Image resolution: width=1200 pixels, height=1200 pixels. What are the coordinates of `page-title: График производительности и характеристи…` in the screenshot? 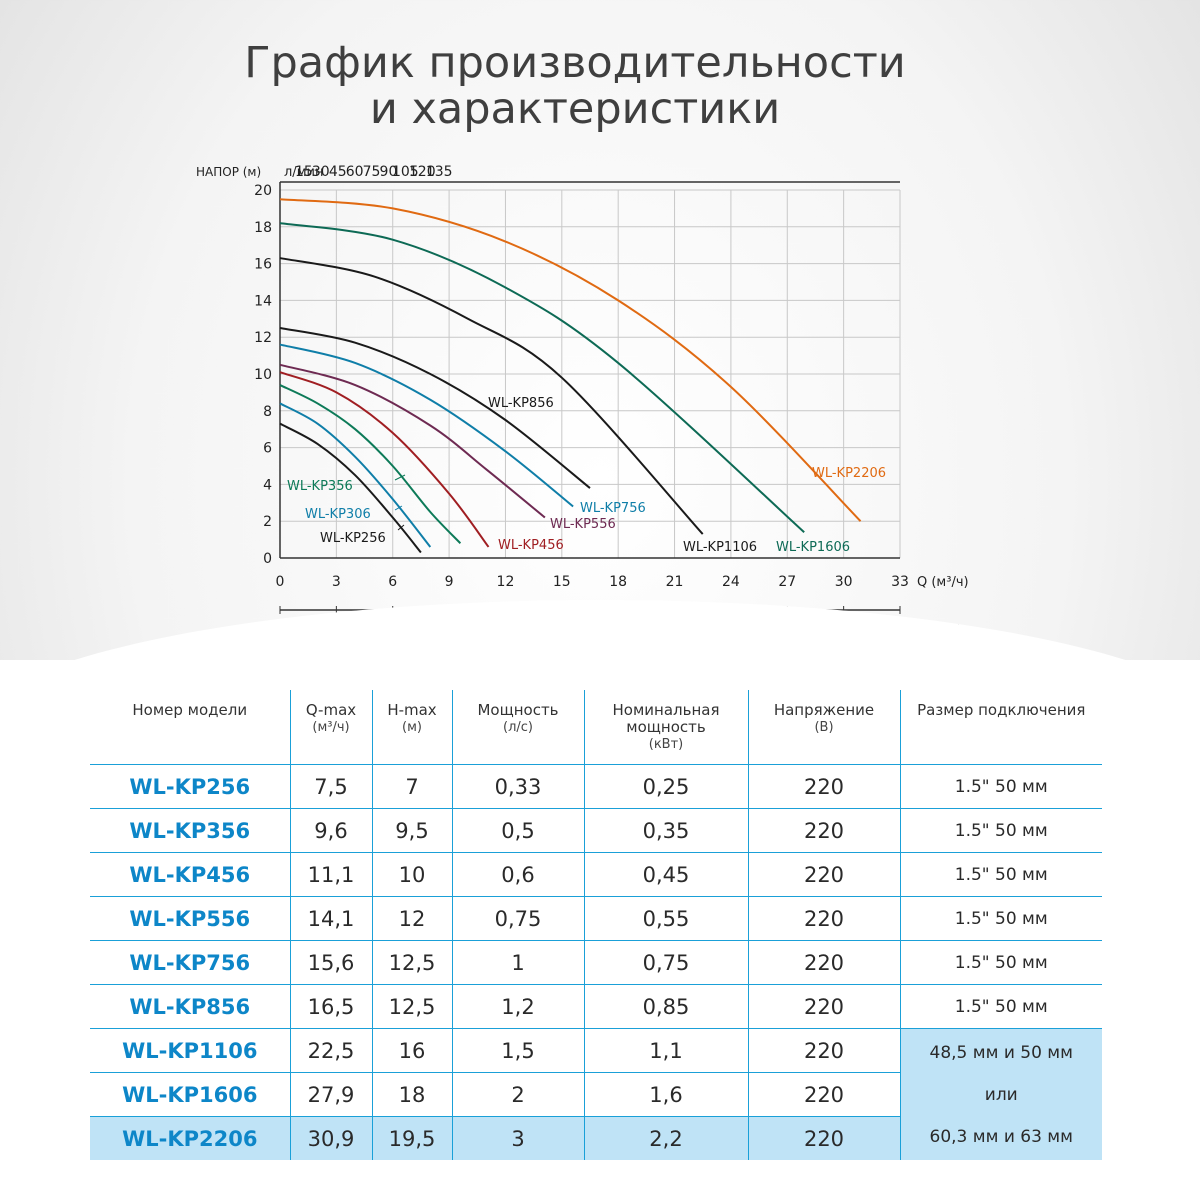 It's located at (575, 86).